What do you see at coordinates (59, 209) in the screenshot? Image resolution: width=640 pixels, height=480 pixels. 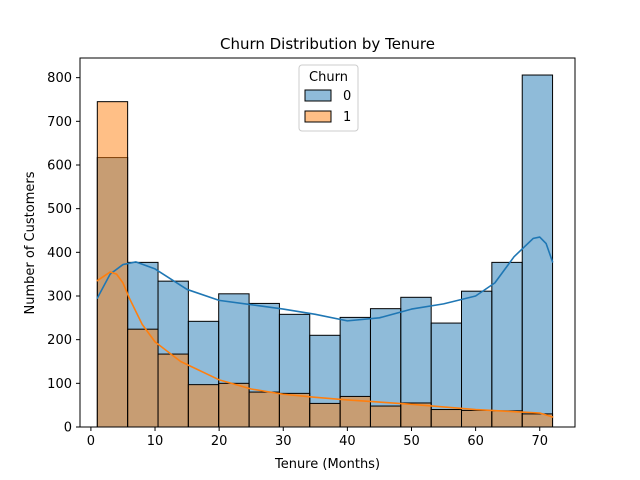 I see `y-tick-label: 500` at bounding box center [59, 209].